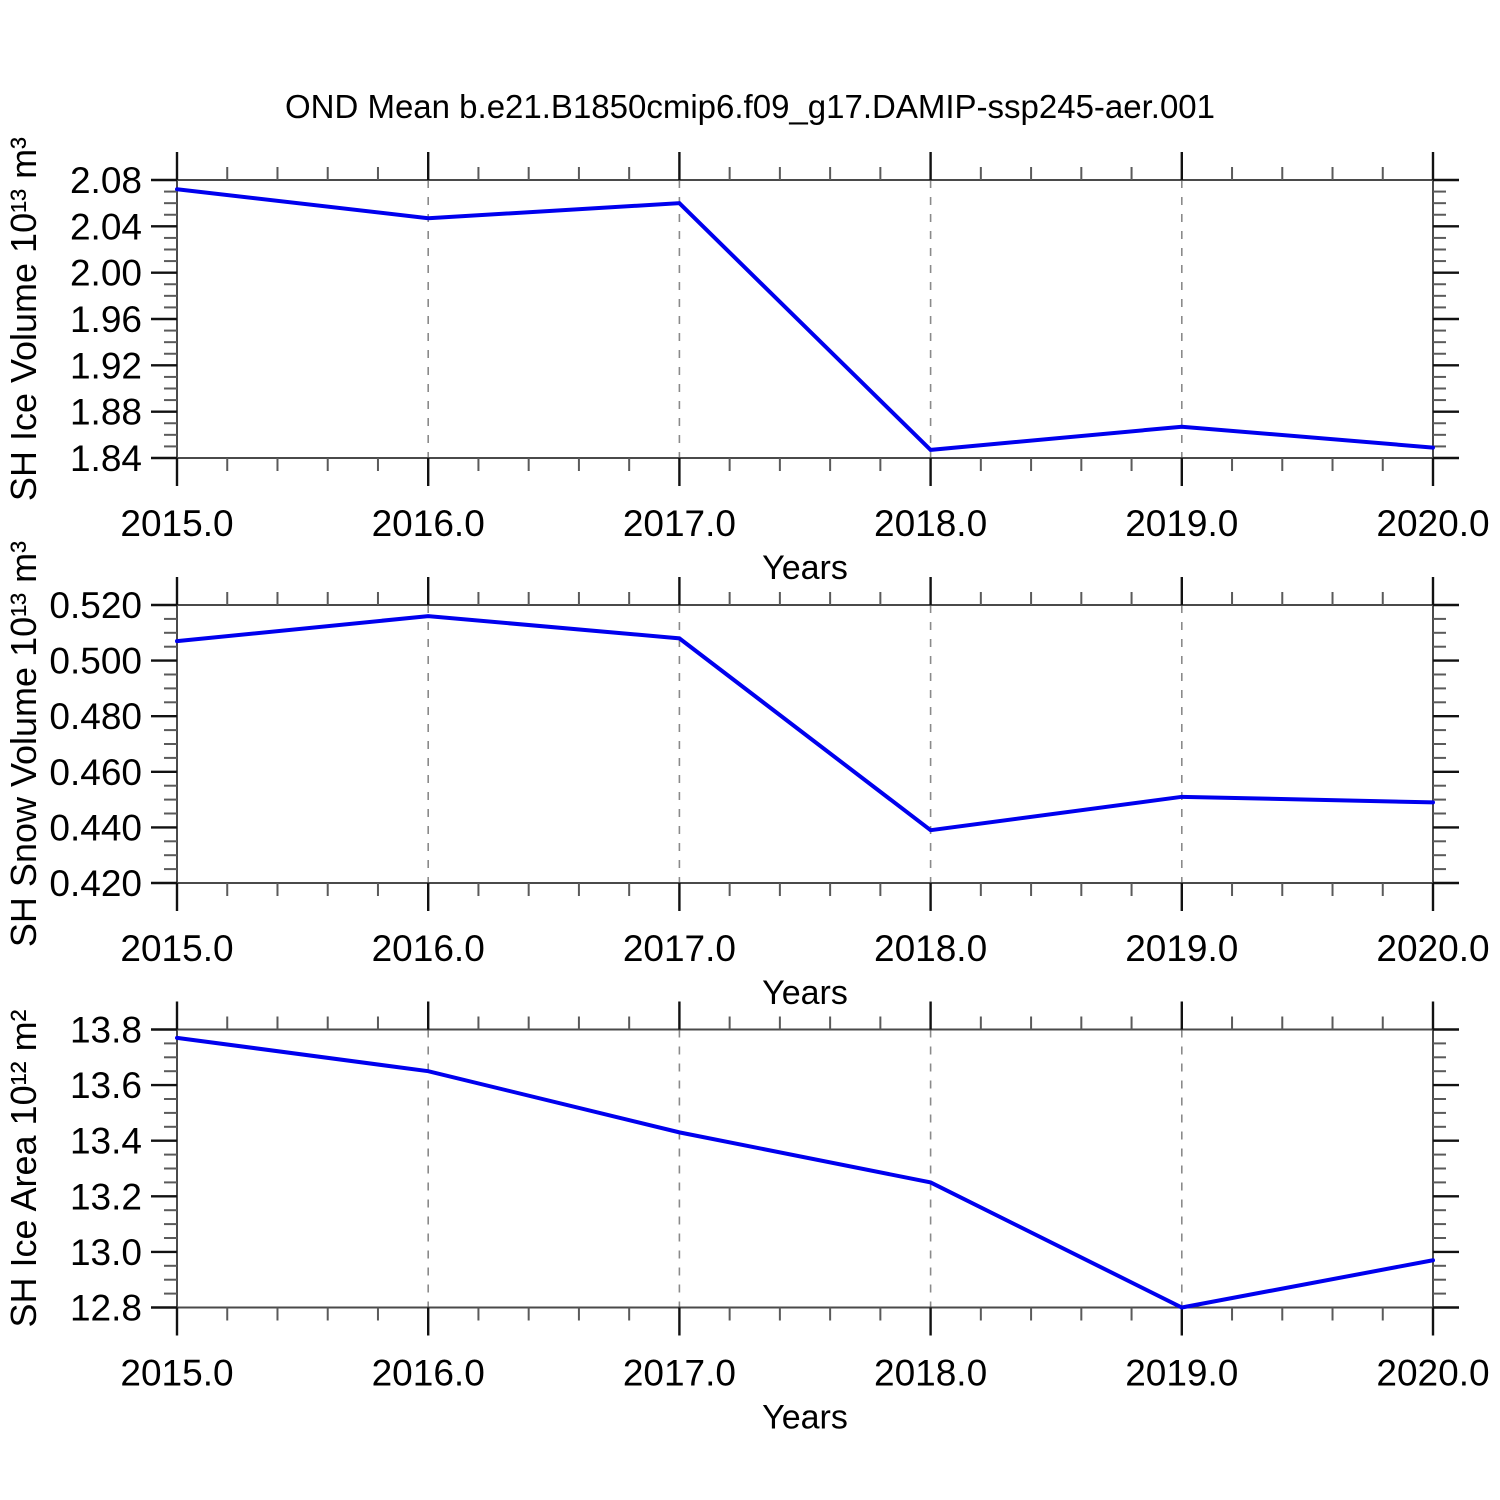  I want to click on x-axis-title-sh-ice-volume: Years, so click(805, 568).